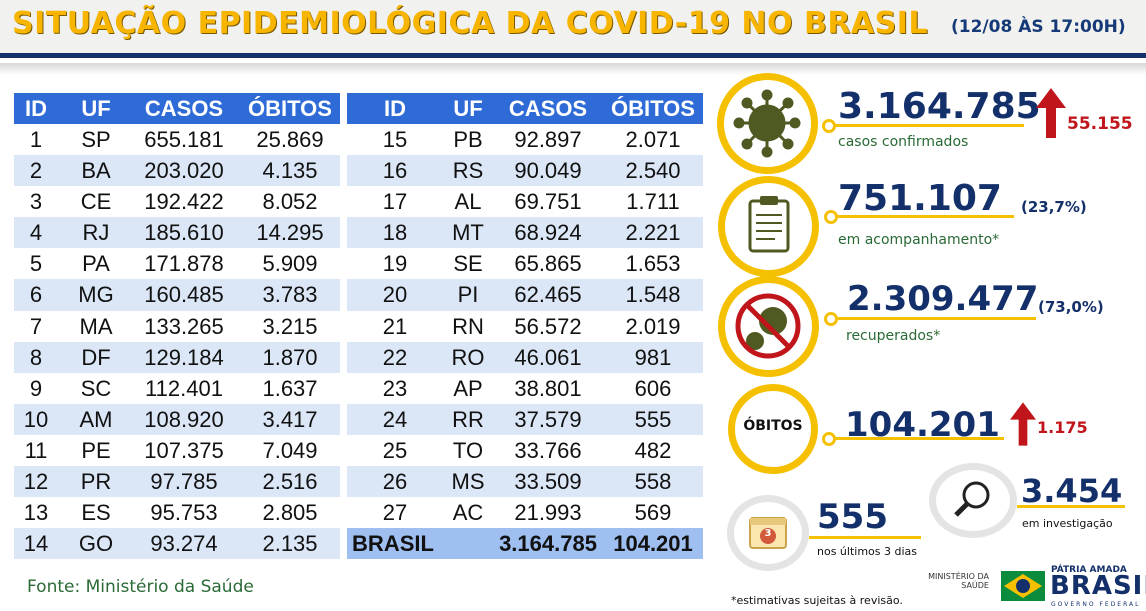 The width and height of the screenshot is (1146, 611). I want to click on cell-id: 4, so click(36, 233).